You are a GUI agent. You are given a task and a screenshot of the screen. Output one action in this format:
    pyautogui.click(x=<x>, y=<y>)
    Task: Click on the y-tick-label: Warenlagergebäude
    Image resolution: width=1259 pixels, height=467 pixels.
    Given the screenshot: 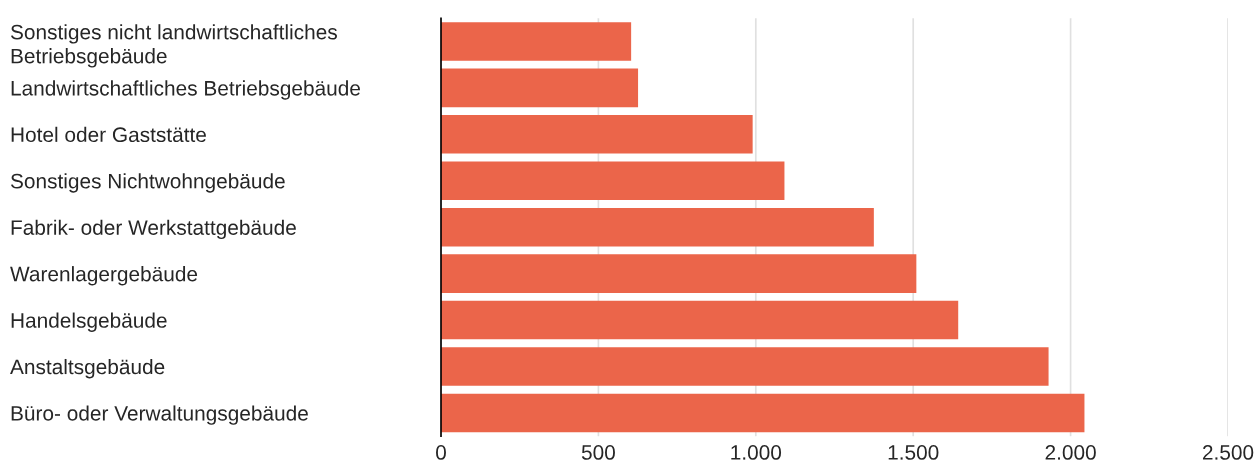 What is the action you would take?
    pyautogui.click(x=104, y=276)
    